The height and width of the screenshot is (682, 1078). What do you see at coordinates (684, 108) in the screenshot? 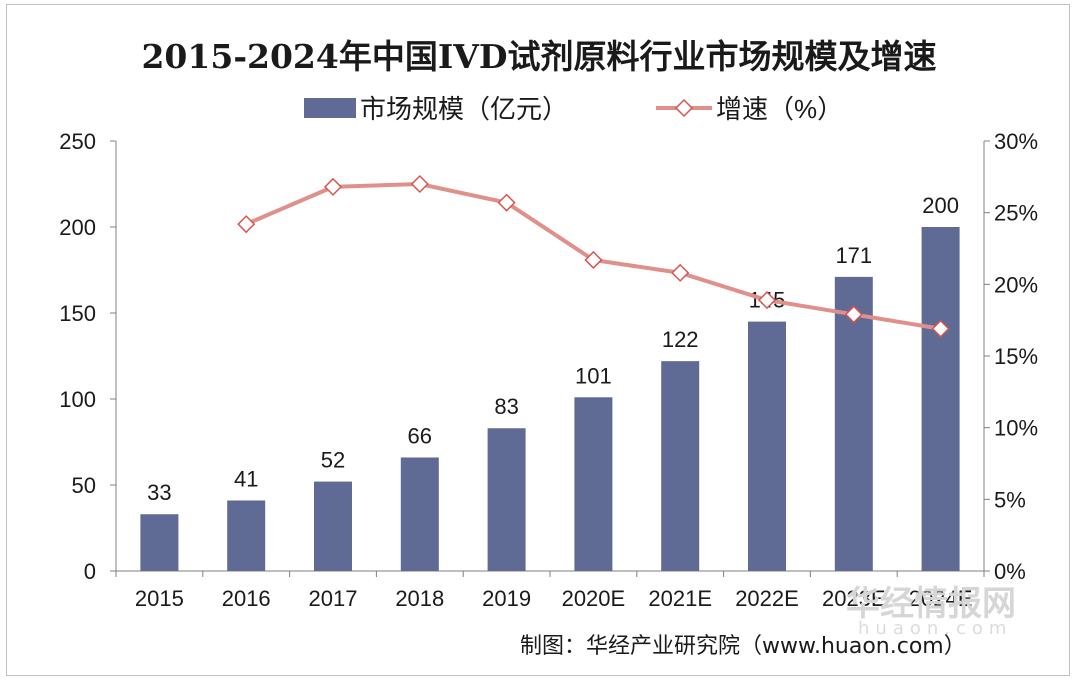
I see `legend-line-marker` at bounding box center [684, 108].